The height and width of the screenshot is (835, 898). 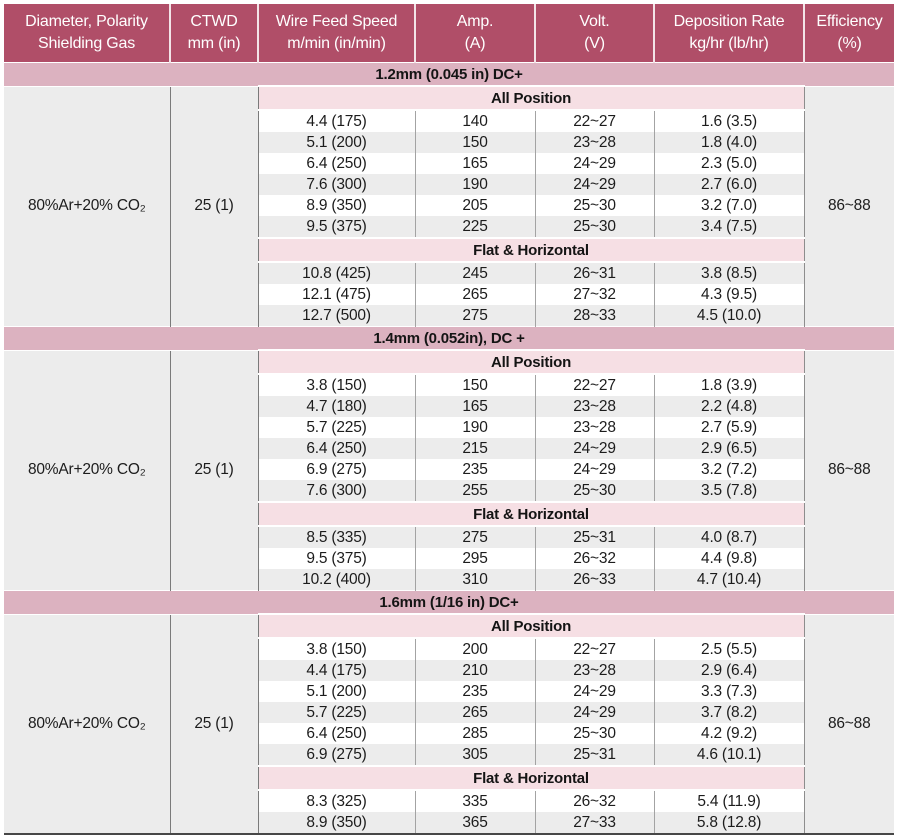 I want to click on data-row: 12.7 (500) 275 28~33 4.5 (10.0), so click(x=449, y=316).